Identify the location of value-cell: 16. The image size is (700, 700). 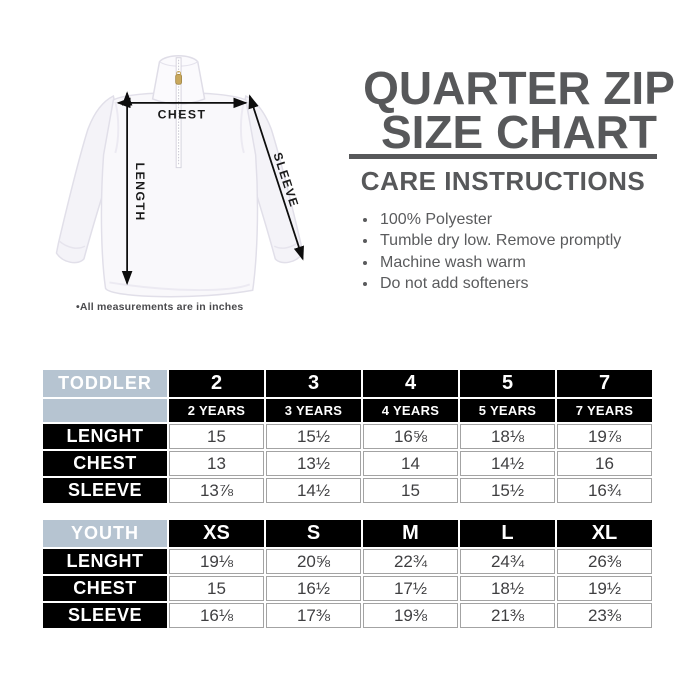
(604, 463).